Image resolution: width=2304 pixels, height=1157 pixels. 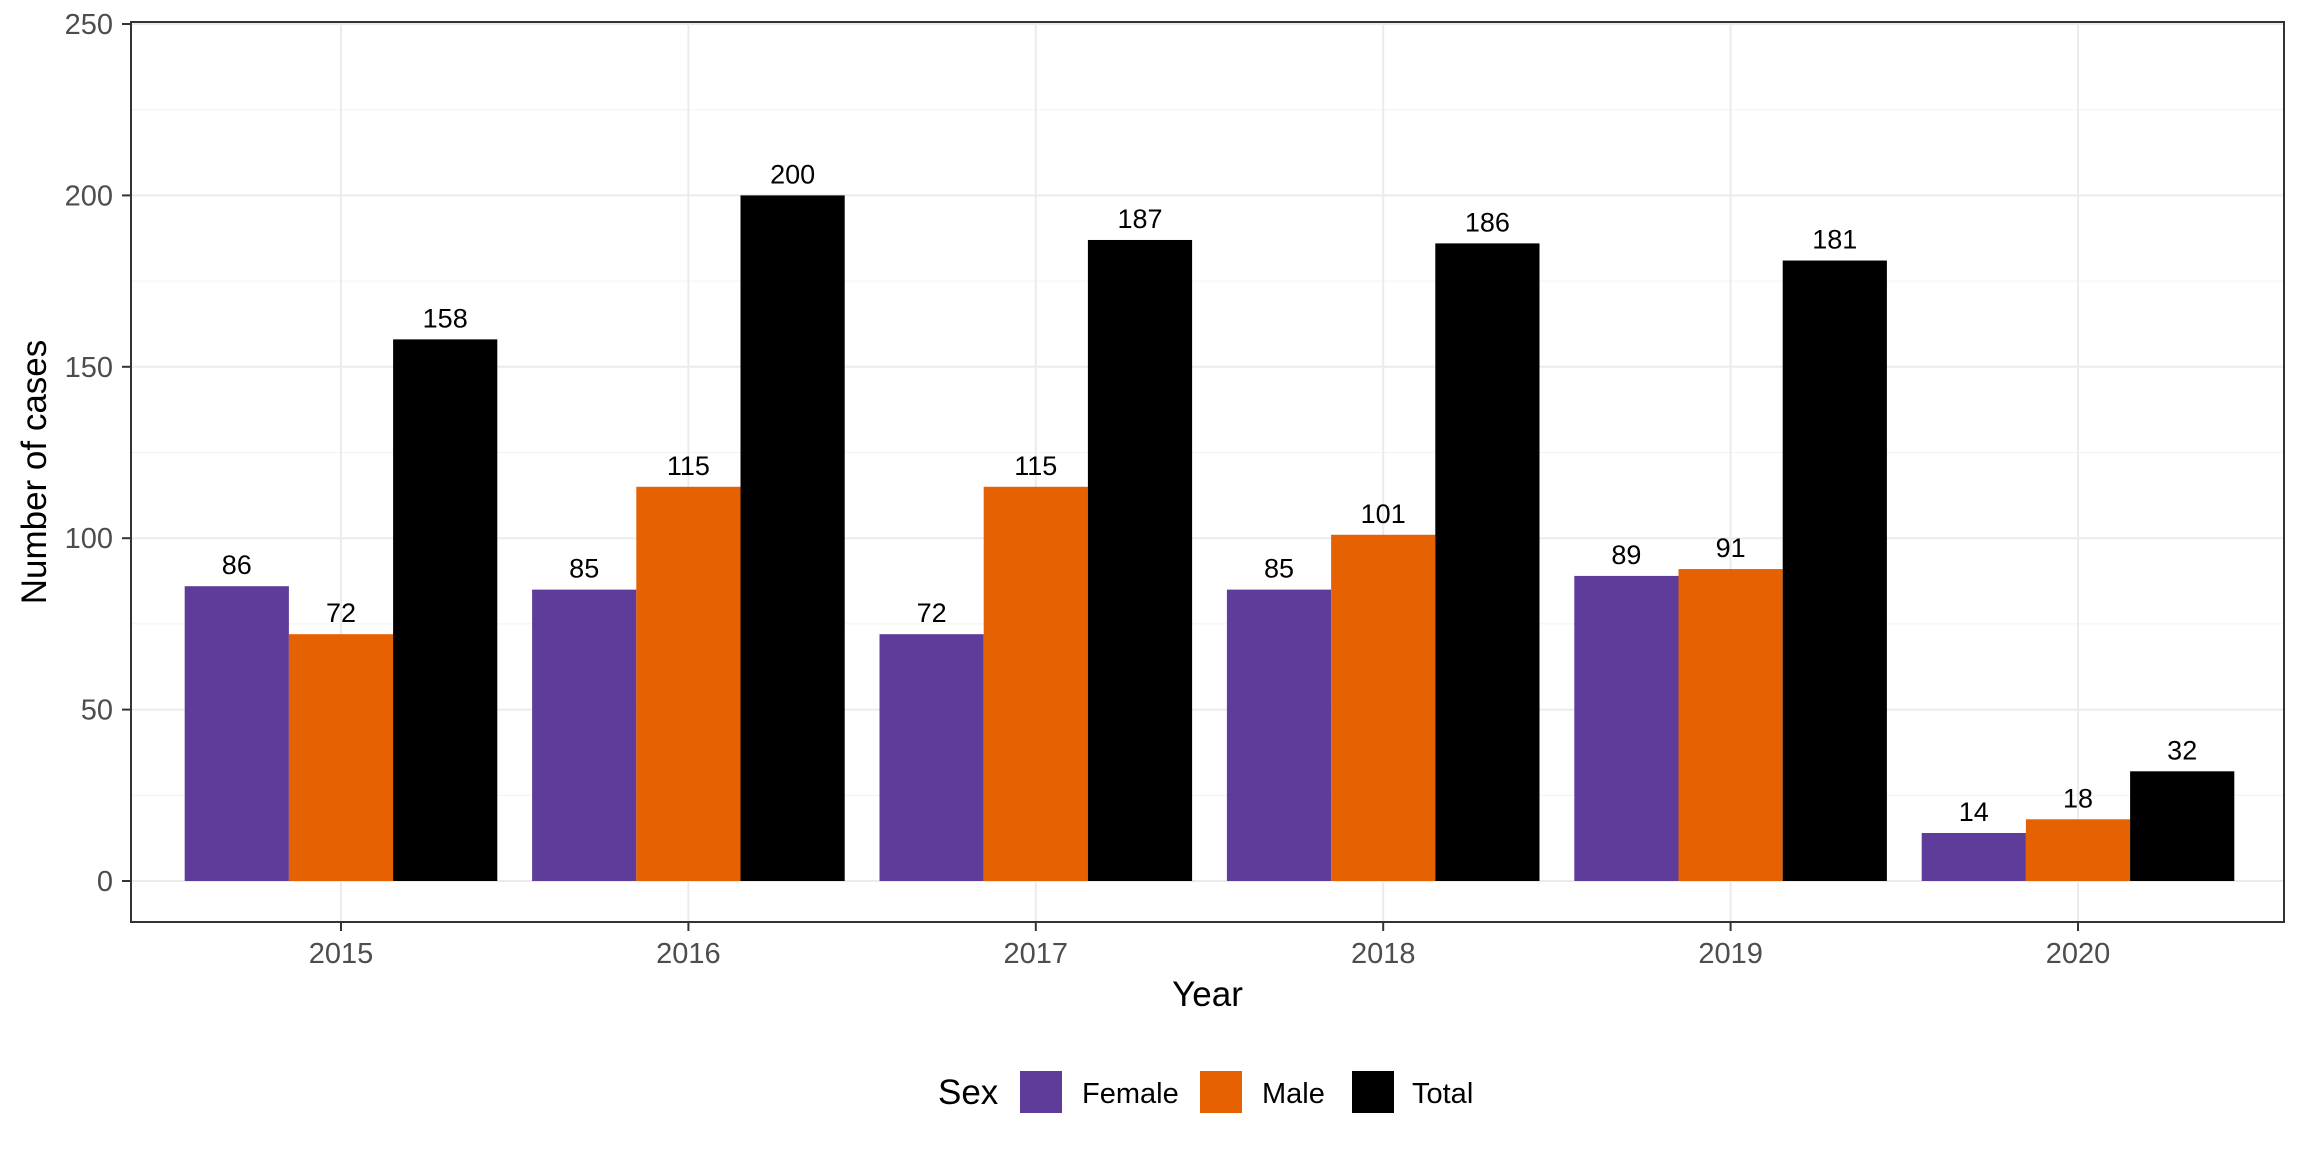 I want to click on legend-key-total, so click(x=1373, y=1092).